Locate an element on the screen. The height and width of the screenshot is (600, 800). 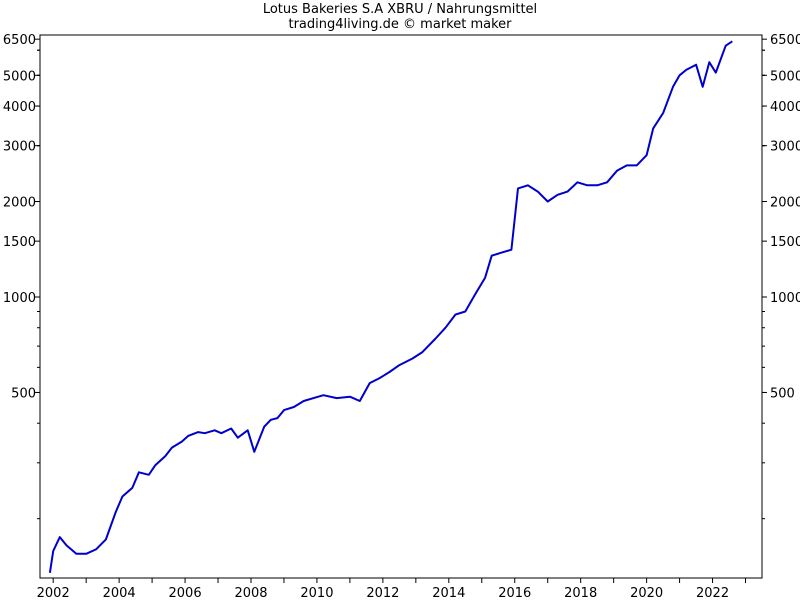
y-tick-label-left: 500 is located at coordinates (23, 393).